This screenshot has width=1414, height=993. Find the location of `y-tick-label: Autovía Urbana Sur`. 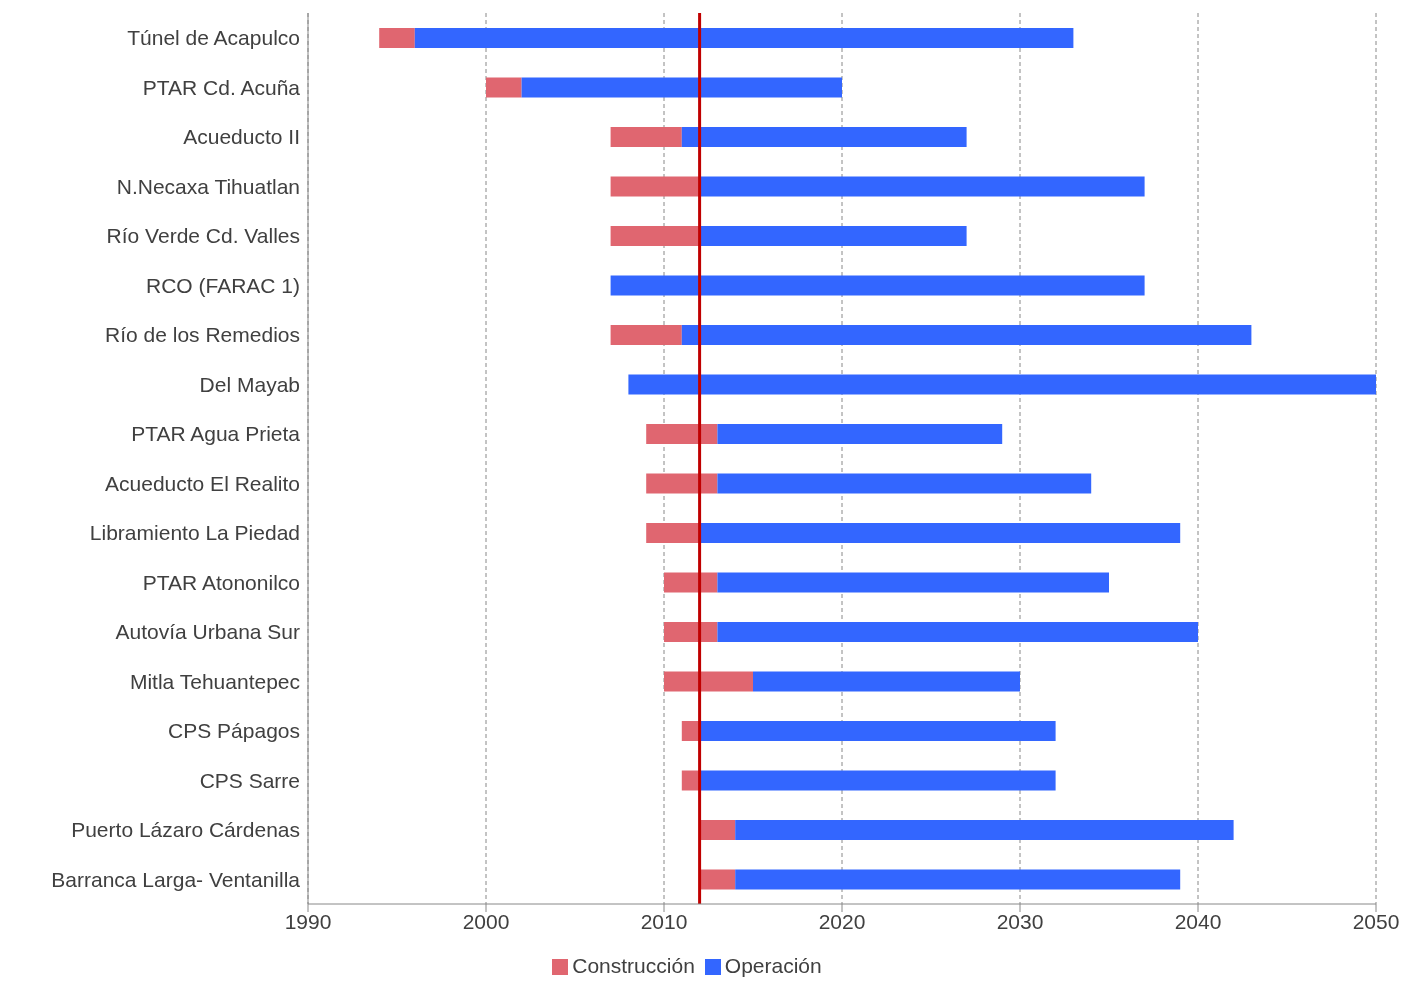

y-tick-label: Autovía Urbana Sur is located at coordinates (208, 632).